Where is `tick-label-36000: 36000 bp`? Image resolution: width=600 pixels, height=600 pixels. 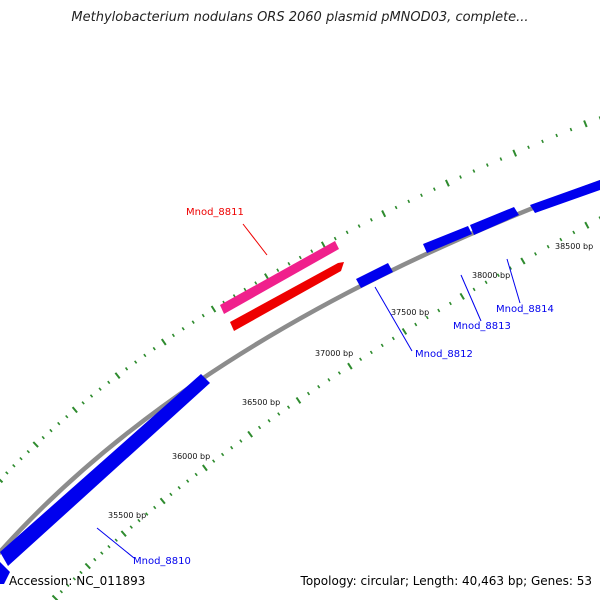
tick-label-36000: 36000 bp is located at coordinates (191, 456).